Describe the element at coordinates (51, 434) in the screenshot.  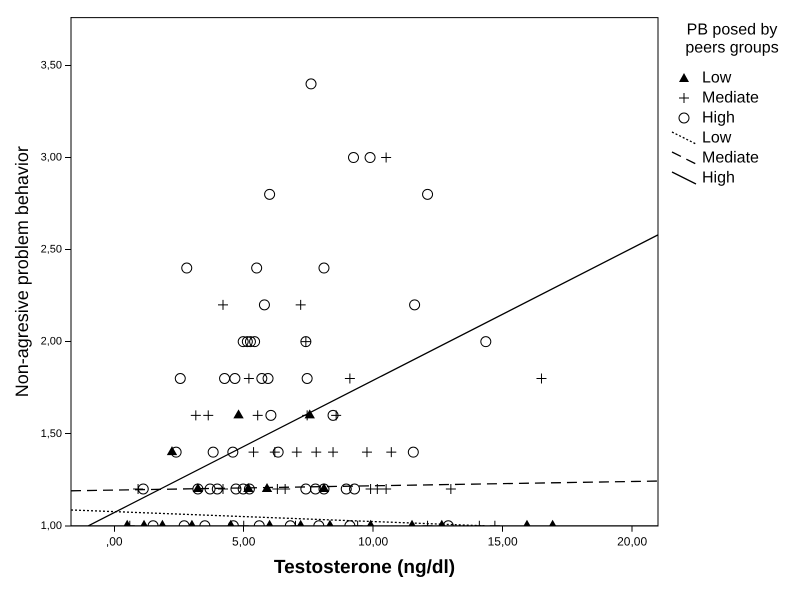
I see `y-tick-label: 1,50` at that location.